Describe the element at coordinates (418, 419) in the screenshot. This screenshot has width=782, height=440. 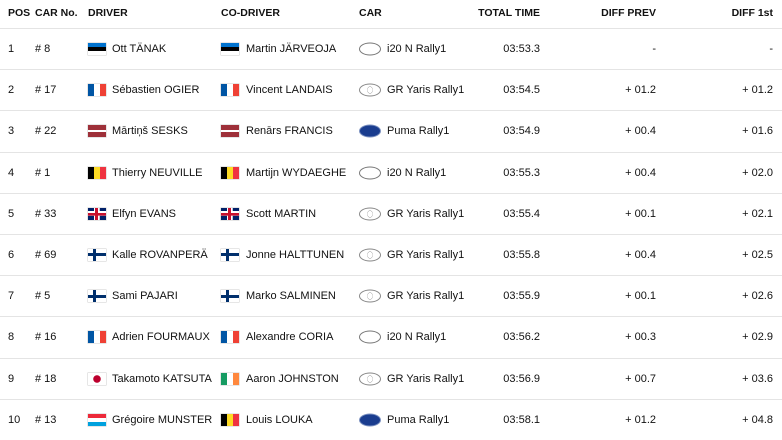
I see `car: Puma Rally1` at that location.